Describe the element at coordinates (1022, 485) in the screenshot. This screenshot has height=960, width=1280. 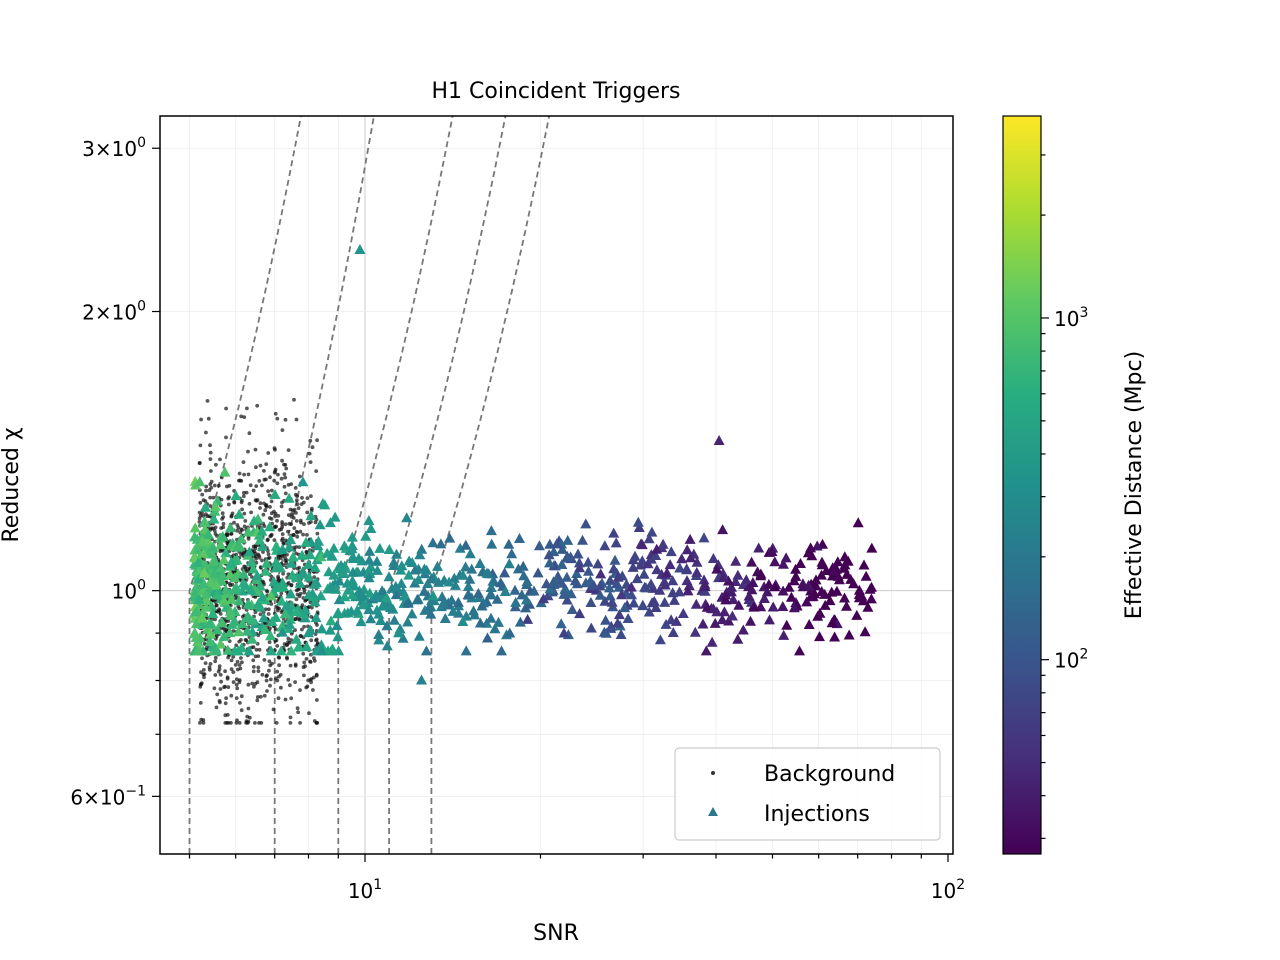
I see `colorbar-gradient` at that location.